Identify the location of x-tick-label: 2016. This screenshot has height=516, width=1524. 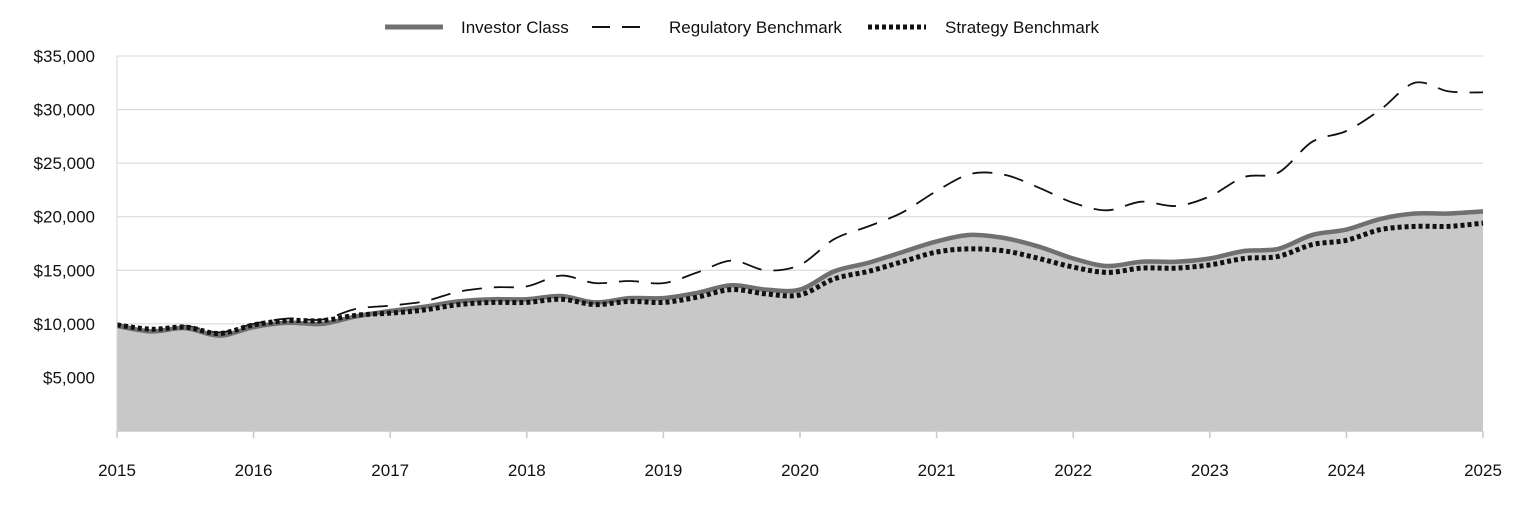
(254, 470).